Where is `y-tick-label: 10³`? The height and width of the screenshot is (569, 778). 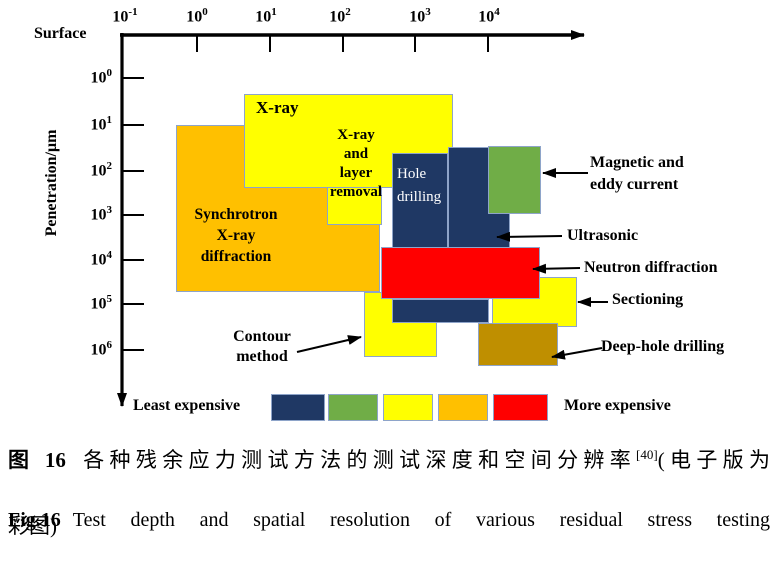 y-tick-label: 10³ is located at coordinates (101, 214).